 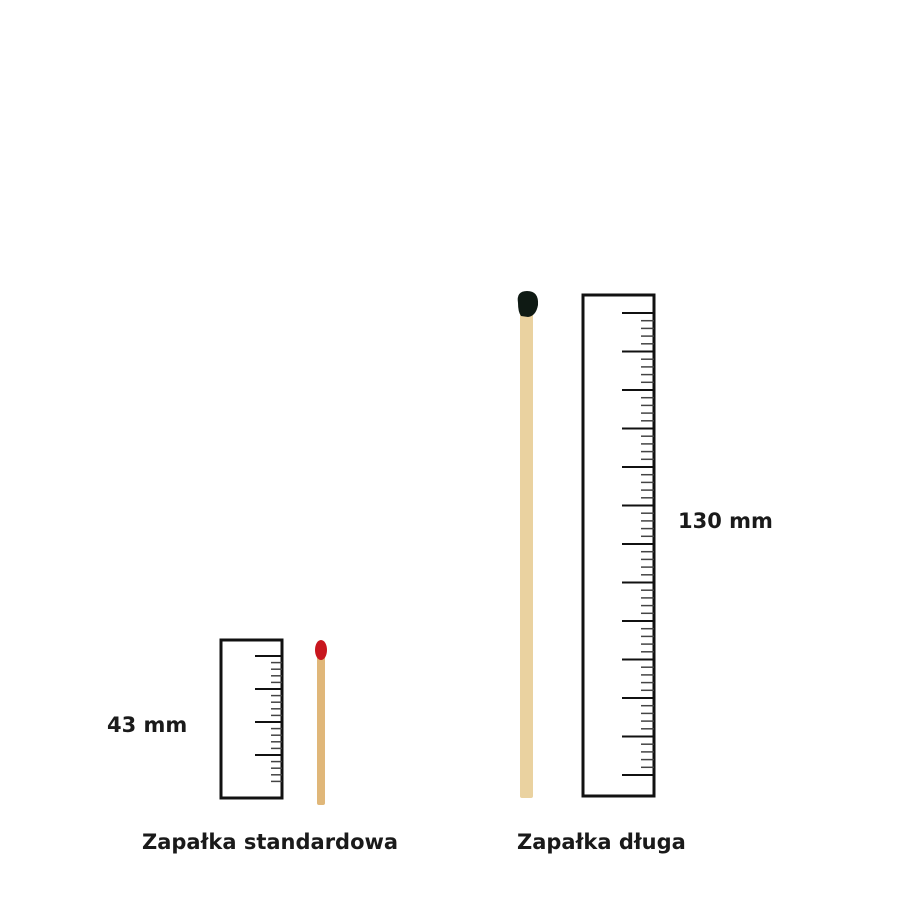 What do you see at coordinates (321, 722) in the screenshot?
I see `match-standard` at bounding box center [321, 722].